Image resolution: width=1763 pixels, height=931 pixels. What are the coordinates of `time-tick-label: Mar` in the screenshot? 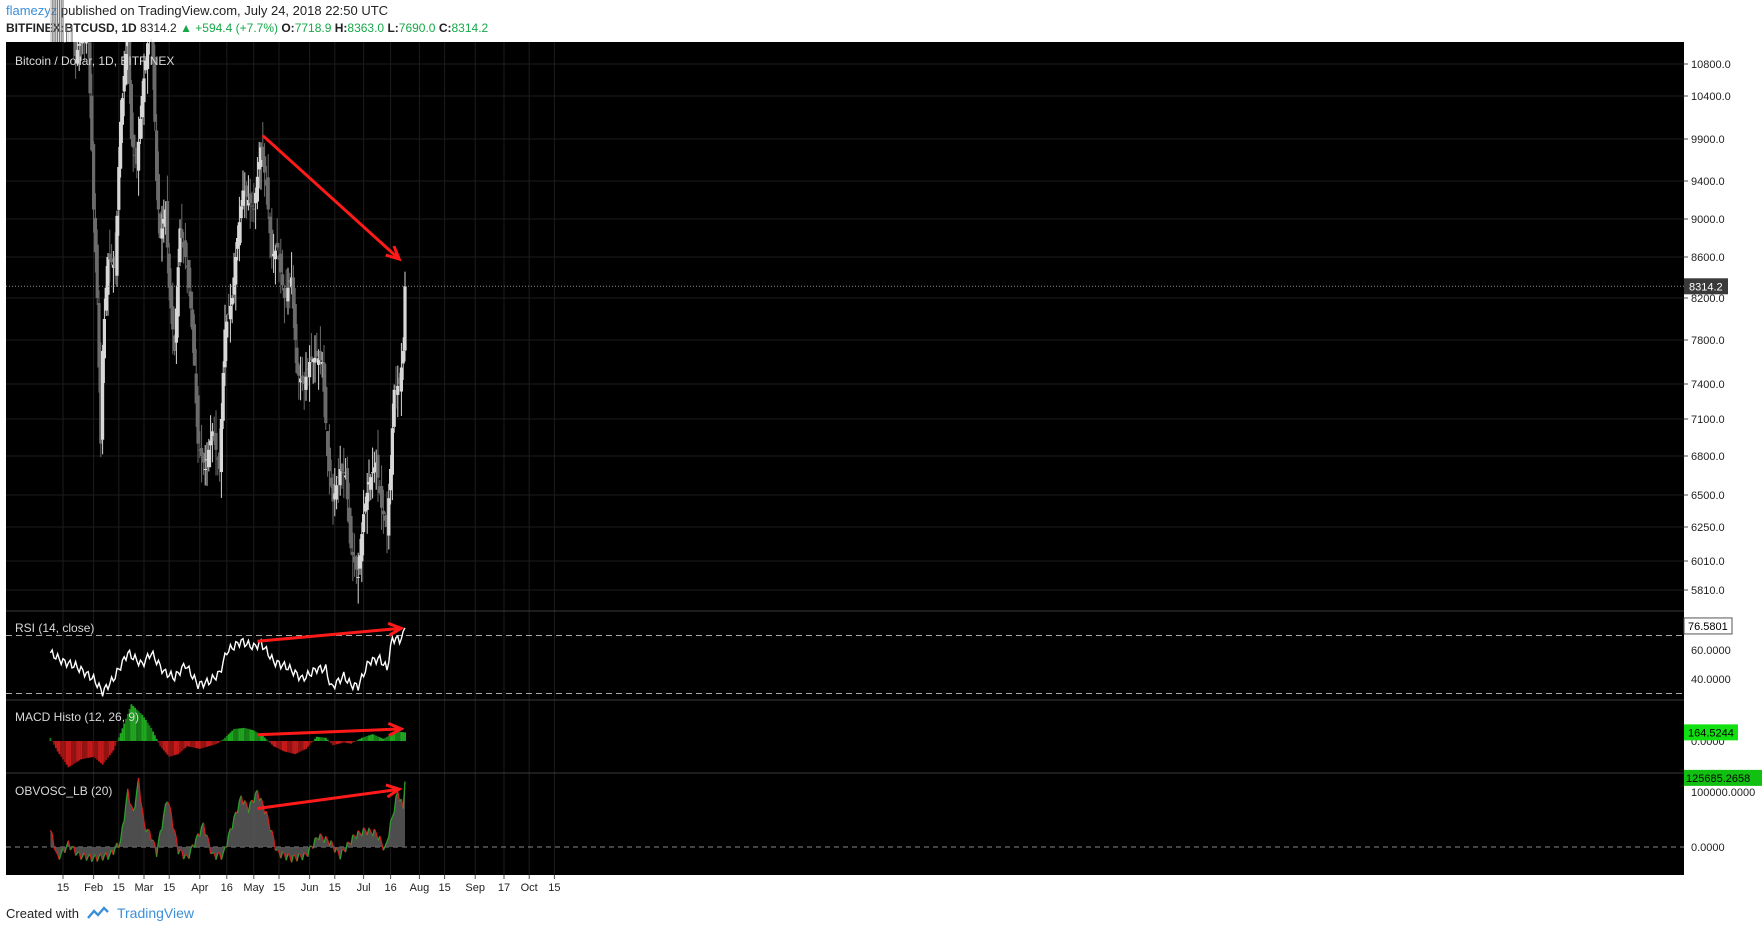 It's located at (144, 888).